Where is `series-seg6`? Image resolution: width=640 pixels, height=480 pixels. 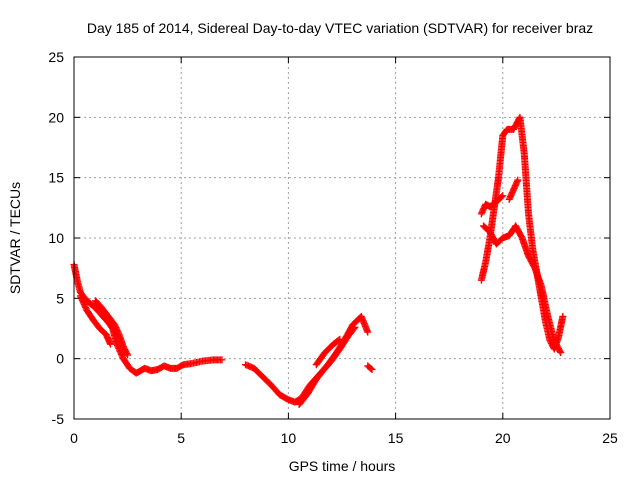 series-seg6 is located at coordinates (328, 352).